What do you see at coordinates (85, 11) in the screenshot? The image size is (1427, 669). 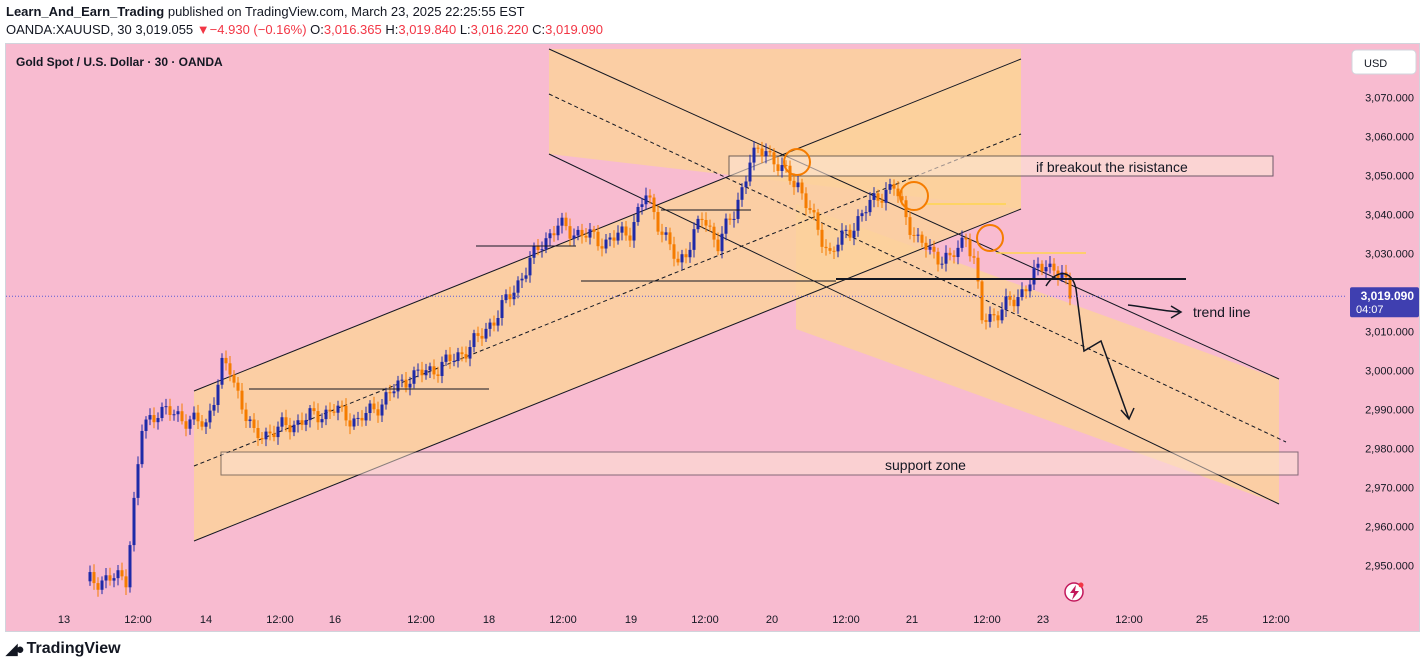 I see `author-name: Learn_And_Earn_Trading` at bounding box center [85, 11].